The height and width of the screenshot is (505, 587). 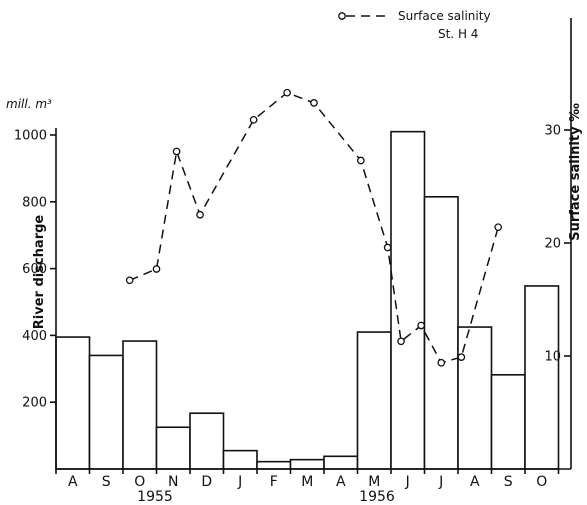 What do you see at coordinates (307, 482) in the screenshot?
I see `month-label-7: M` at bounding box center [307, 482].